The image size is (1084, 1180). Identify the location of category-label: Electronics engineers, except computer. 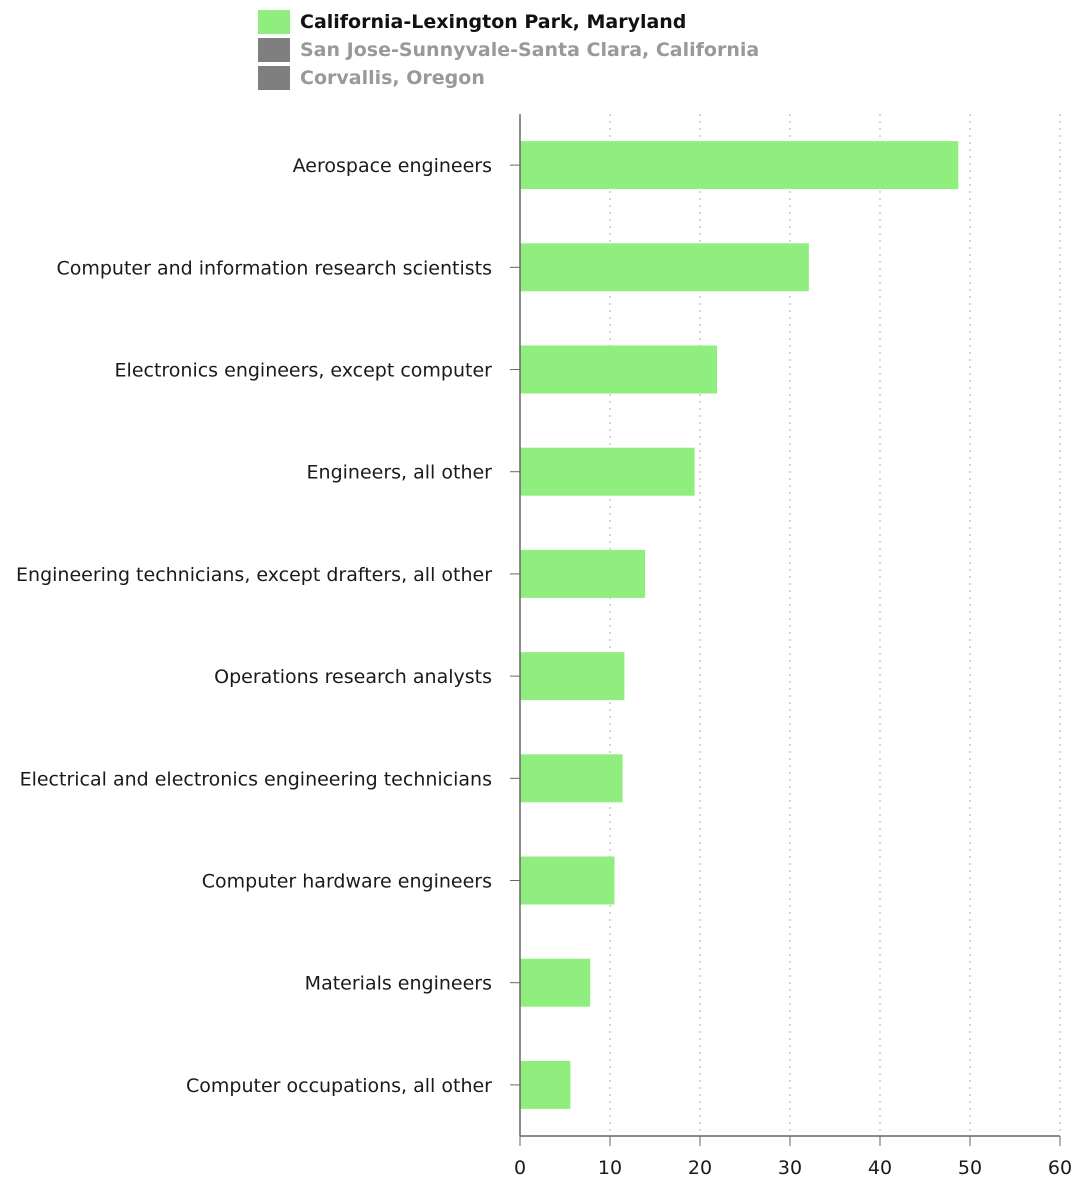
(304, 371).